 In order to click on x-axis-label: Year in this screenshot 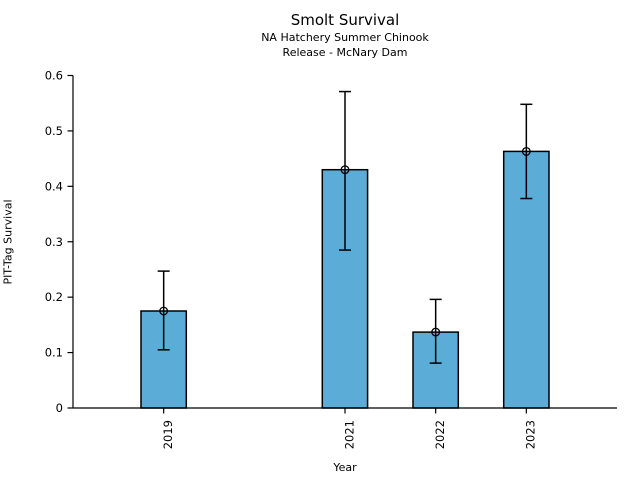, I will do `click(345, 467)`.